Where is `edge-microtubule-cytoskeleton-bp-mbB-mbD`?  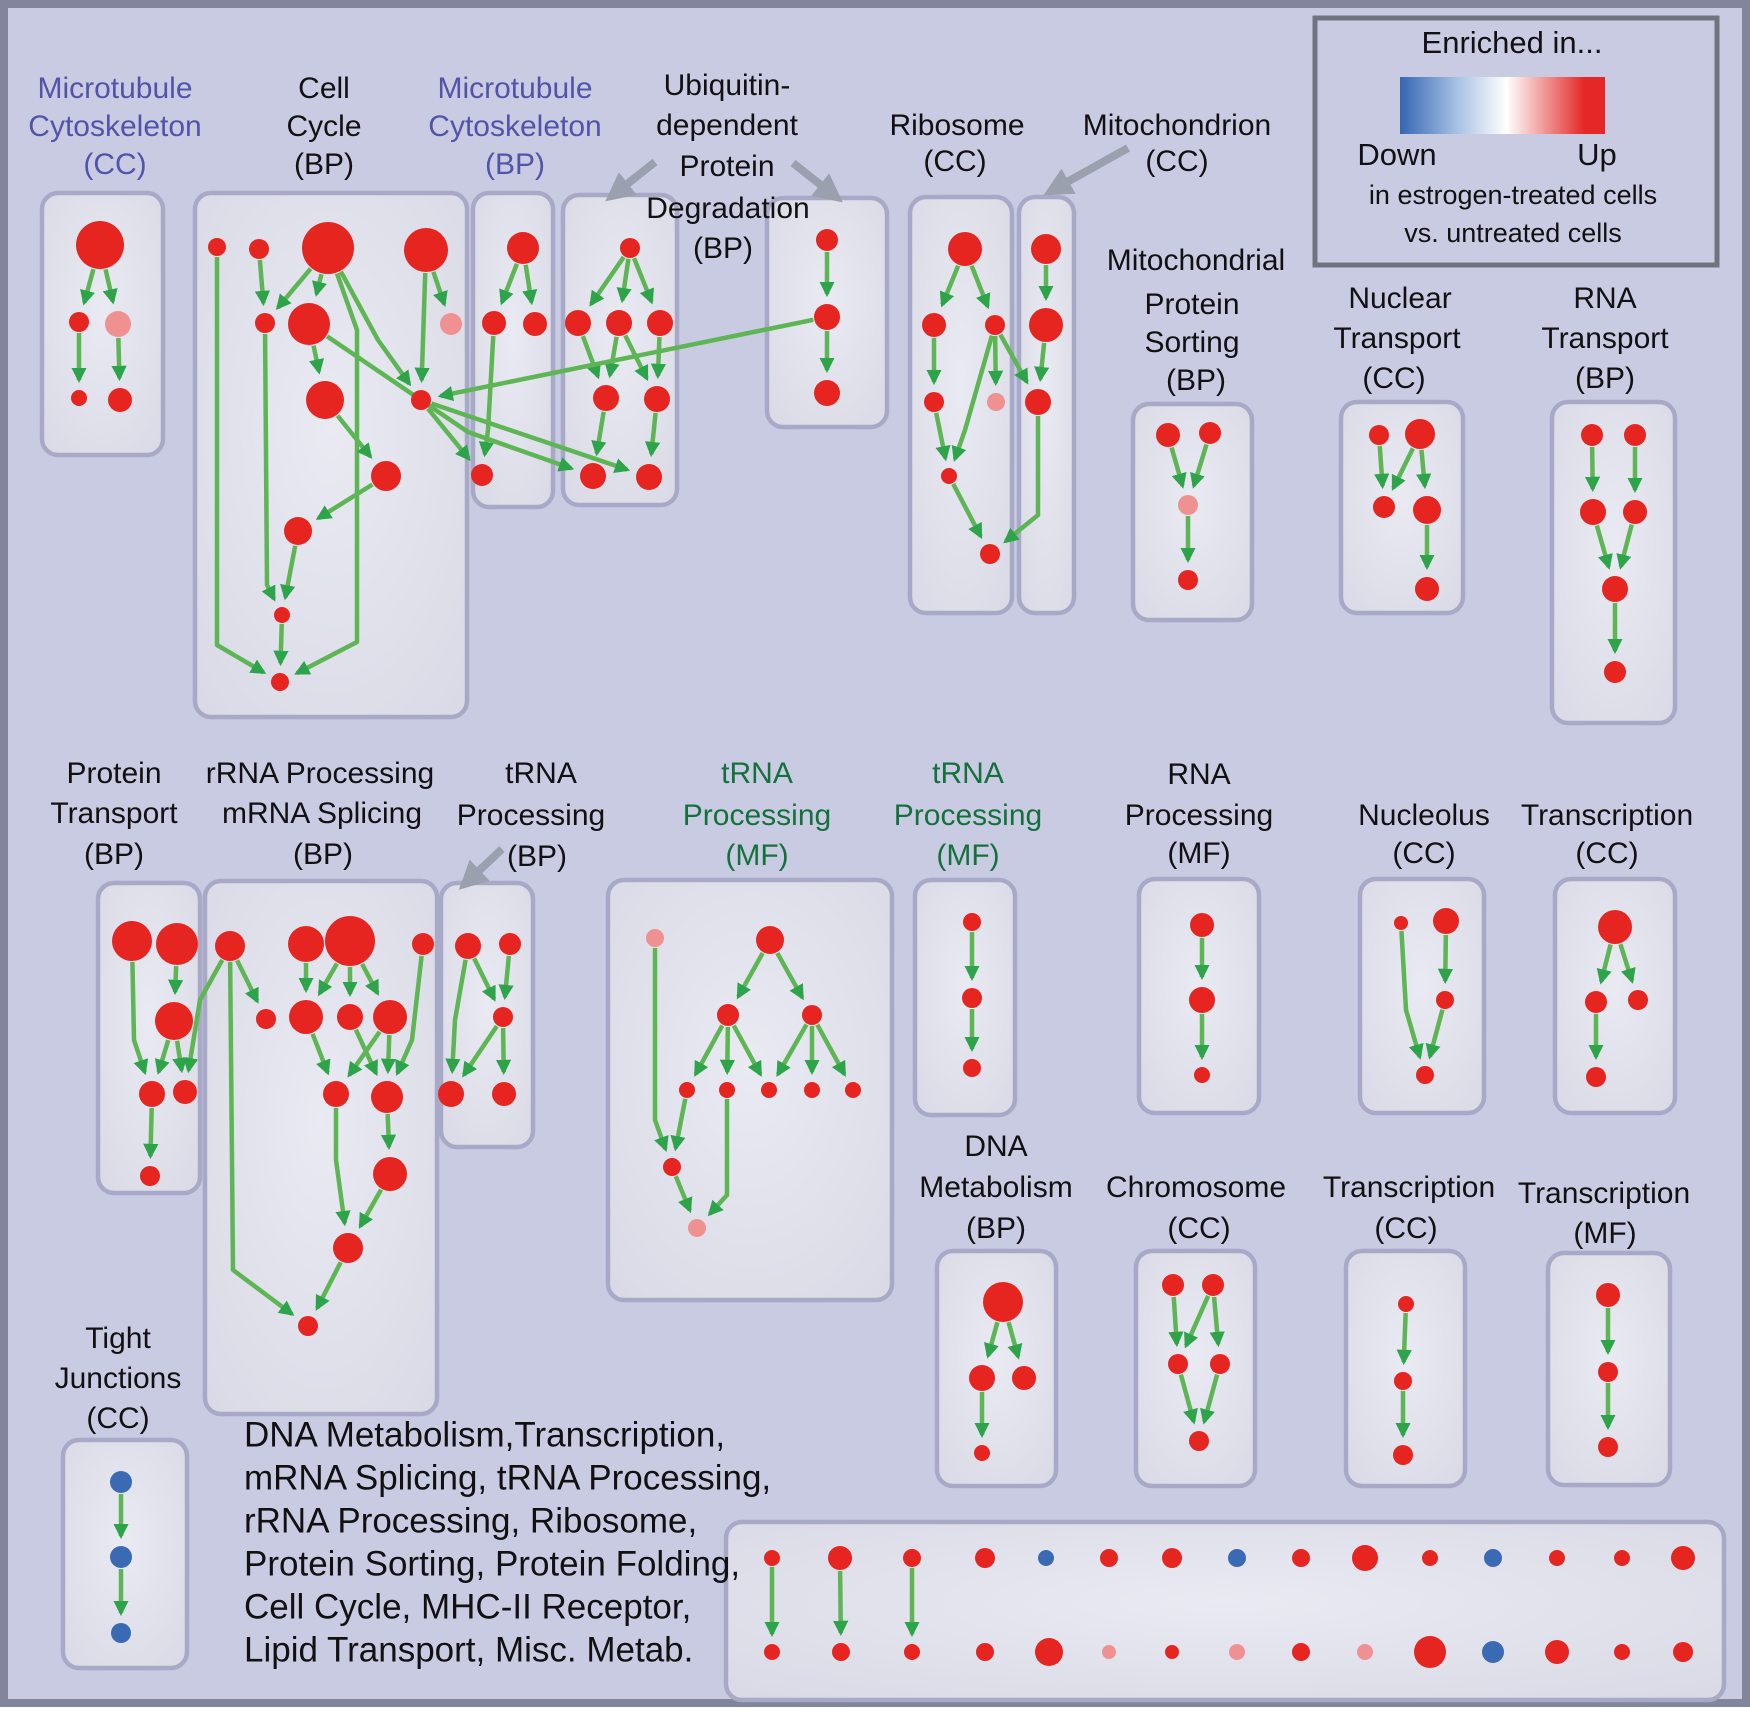 edge-microtubule-cytoskeleton-bp-mbB-mbD is located at coordinates (487, 396).